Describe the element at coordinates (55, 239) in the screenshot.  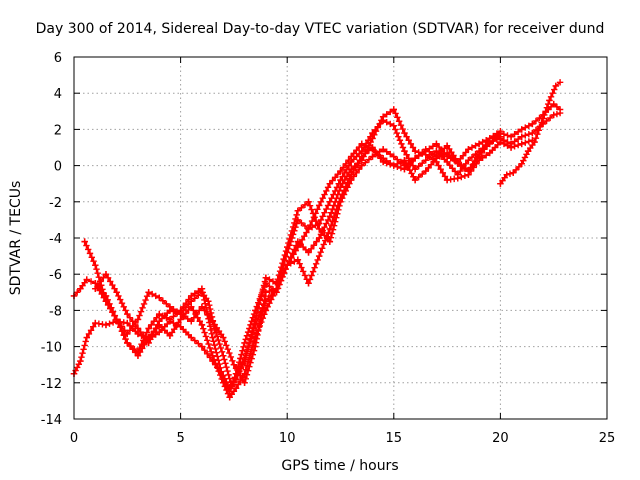
I see `y-tick-label: -4` at that location.